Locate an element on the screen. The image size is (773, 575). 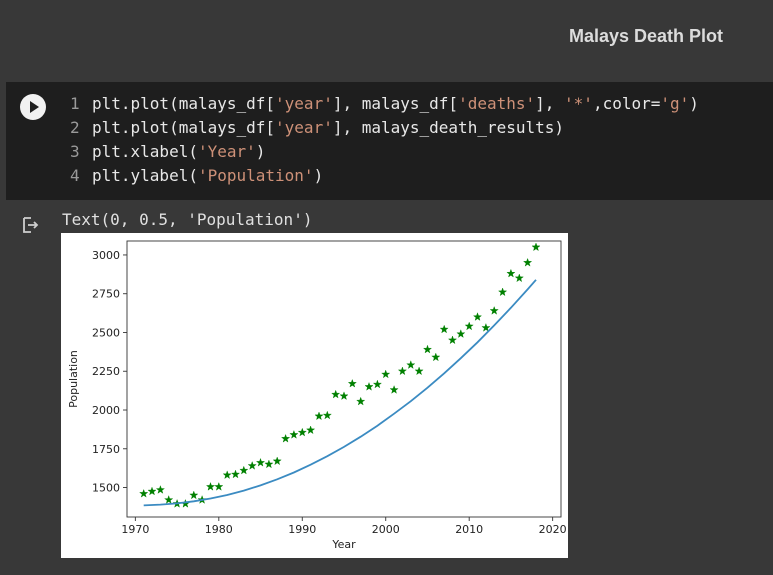
code-string: 'deaths' is located at coordinates (497, 103).